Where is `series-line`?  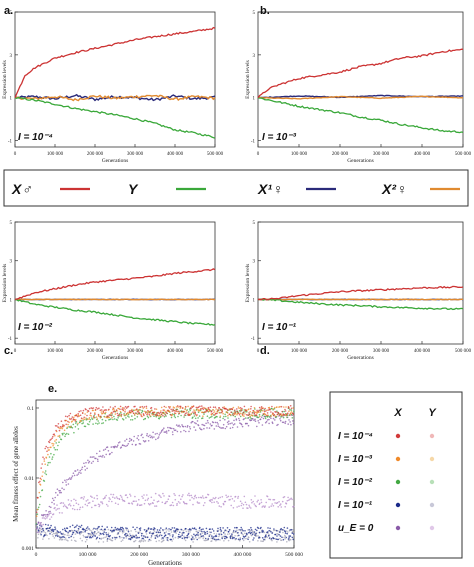
series-line is located at coordinates (115, 299).